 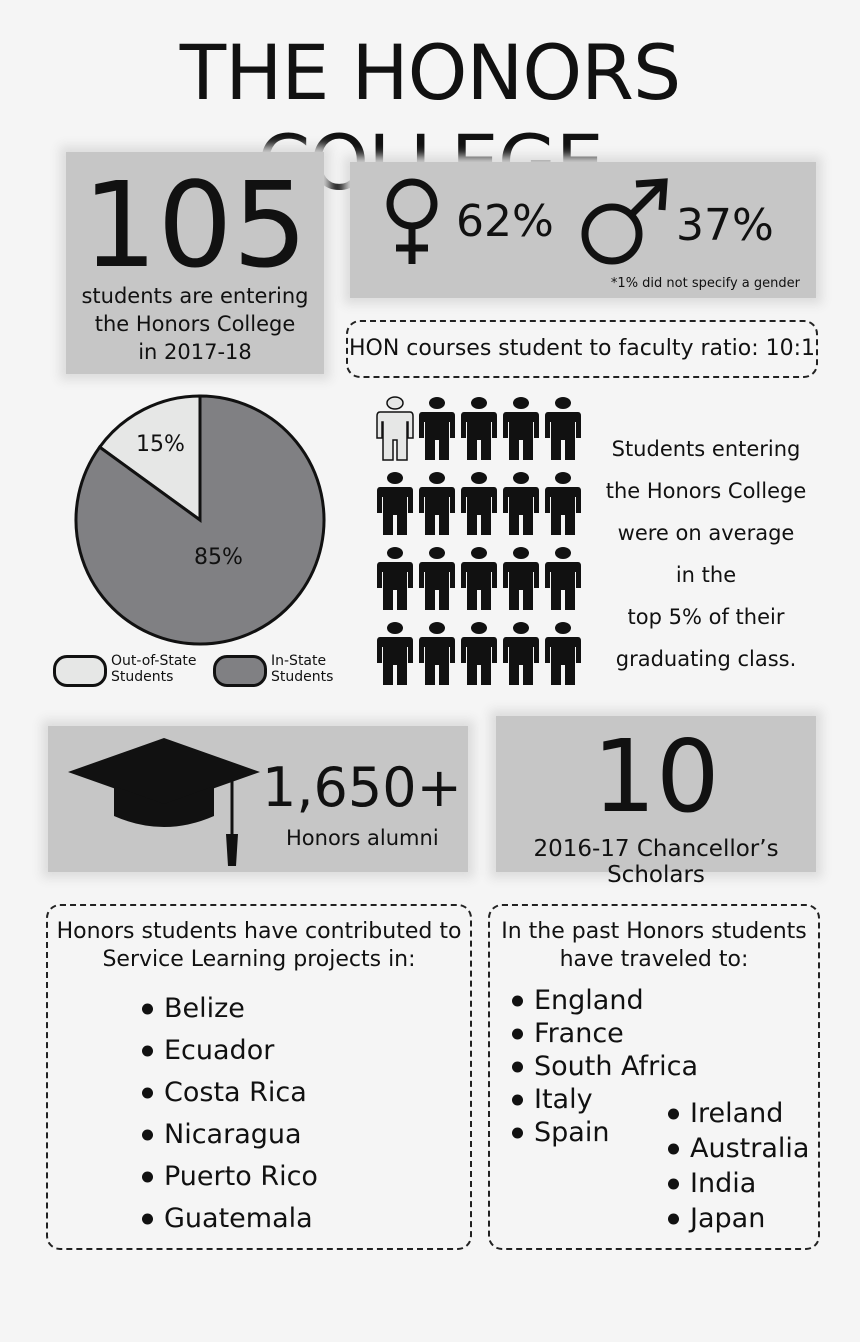 What do you see at coordinates (736, 1218) in the screenshot?
I see `list-item: Japan` at bounding box center [736, 1218].